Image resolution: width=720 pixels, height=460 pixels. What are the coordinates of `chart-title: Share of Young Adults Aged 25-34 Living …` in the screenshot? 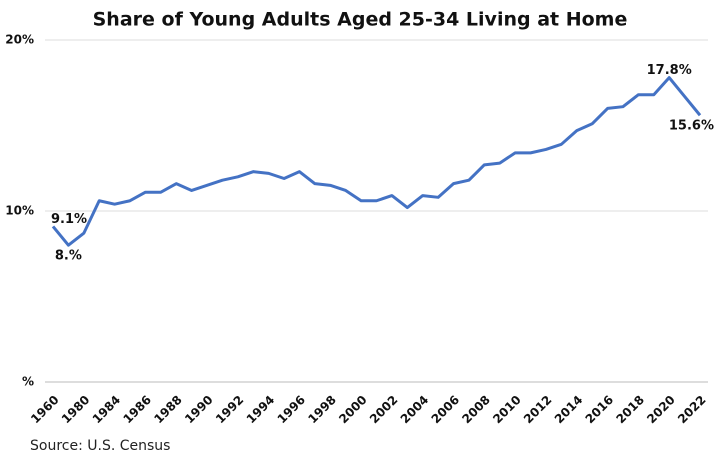 It's located at (360, 20).